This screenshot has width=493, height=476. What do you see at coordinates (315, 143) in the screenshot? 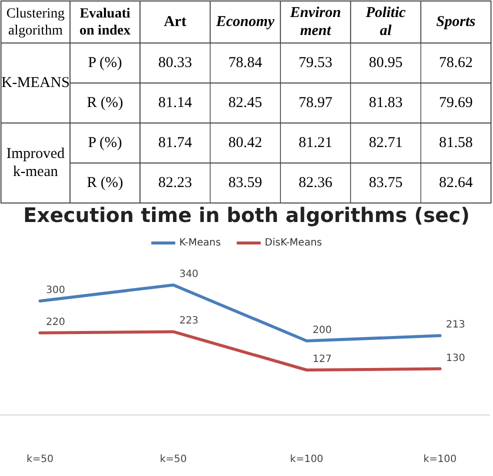
I see `data-label: 81.21` at bounding box center [315, 143].